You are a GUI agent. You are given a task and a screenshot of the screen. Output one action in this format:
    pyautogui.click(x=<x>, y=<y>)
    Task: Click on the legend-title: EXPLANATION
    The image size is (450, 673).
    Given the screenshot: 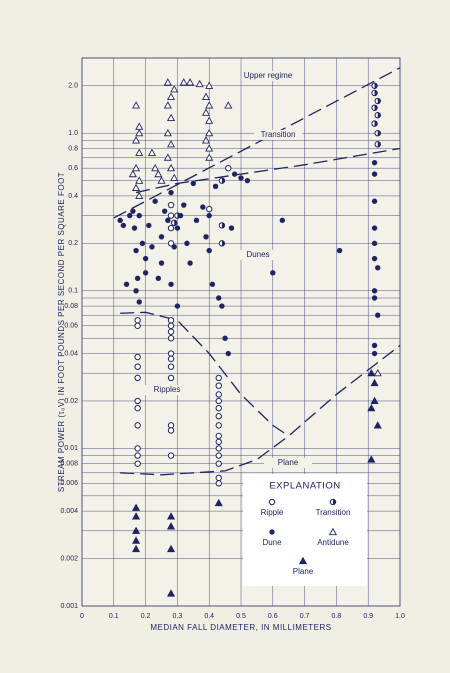 What is the action you would take?
    pyautogui.click(x=304, y=486)
    